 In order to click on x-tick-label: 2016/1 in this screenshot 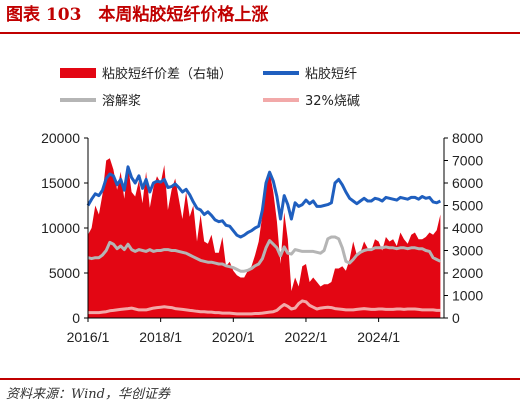, I will do `click(88, 337)`.